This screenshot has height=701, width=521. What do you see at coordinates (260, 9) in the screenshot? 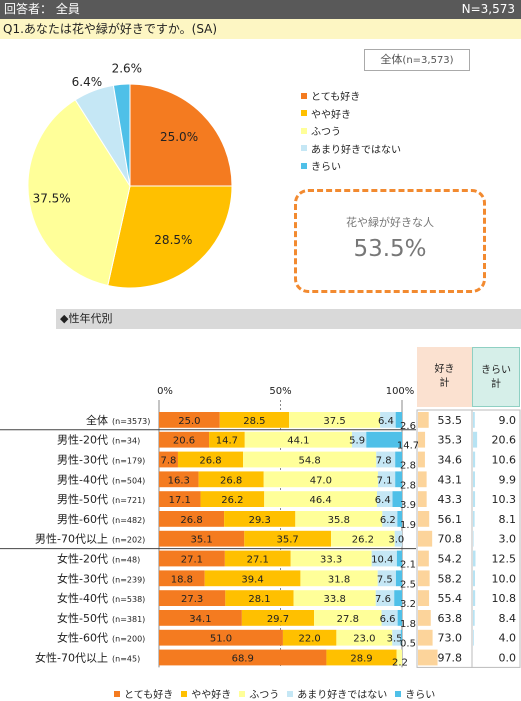
I see `header-bar: 回答者： 全員 N=3,573` at bounding box center [260, 9].